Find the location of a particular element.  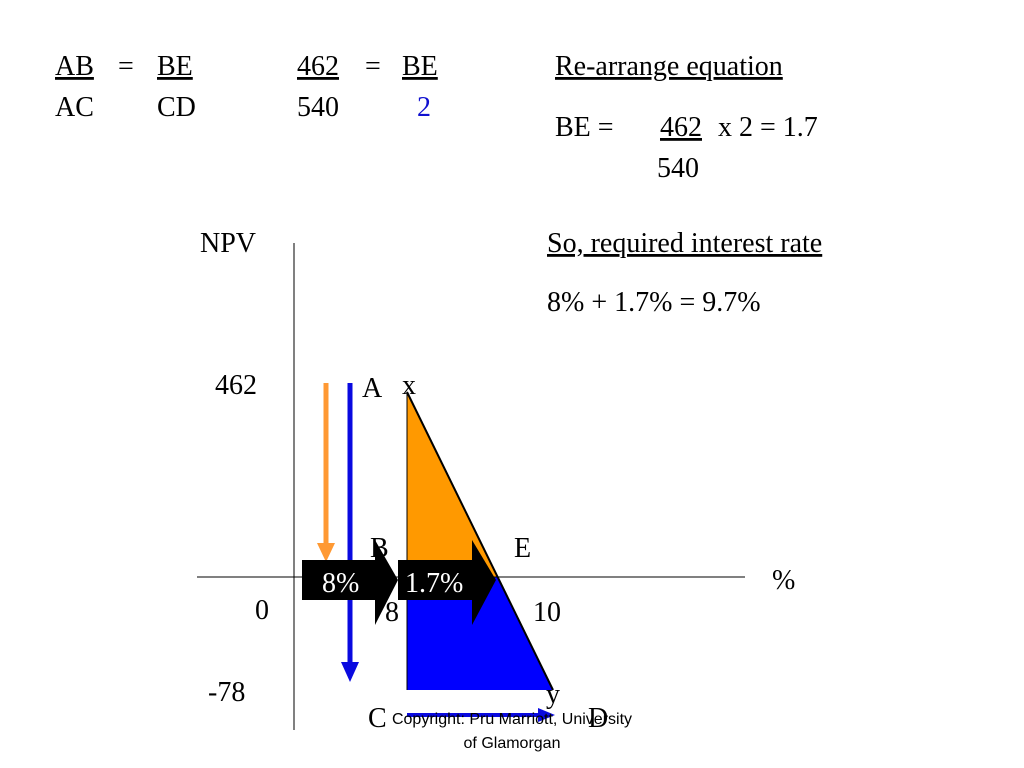

arrow-label: 1.7% is located at coordinates (434, 583).